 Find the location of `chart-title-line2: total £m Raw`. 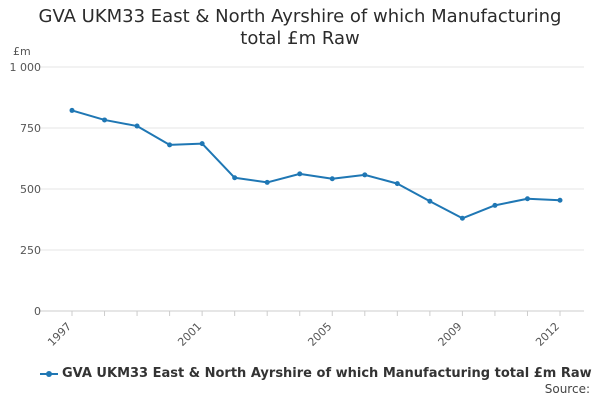

chart-title-line2: total £m Raw is located at coordinates (300, 38).